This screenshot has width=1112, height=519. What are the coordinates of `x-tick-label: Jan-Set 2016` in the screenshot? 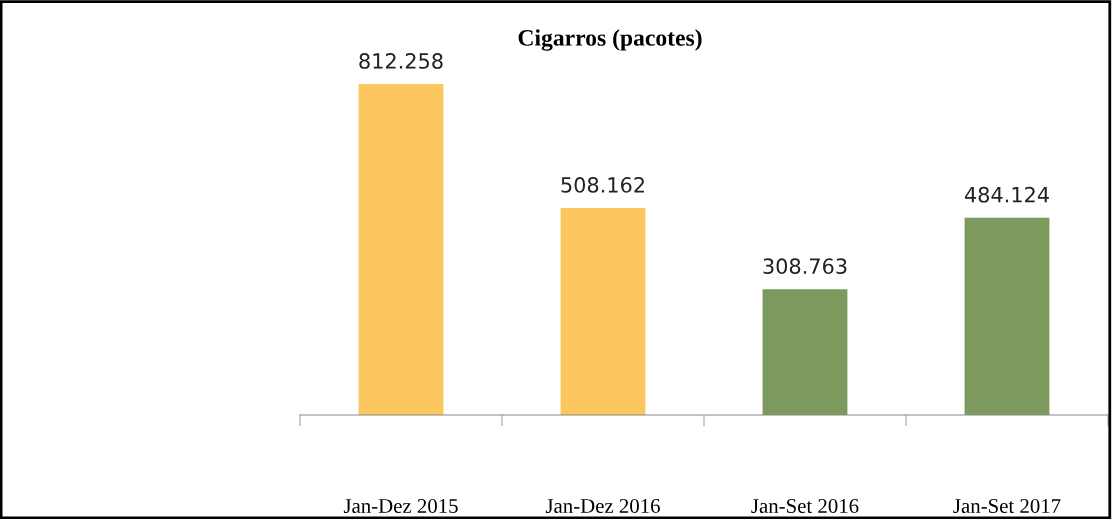 It's located at (805, 505).